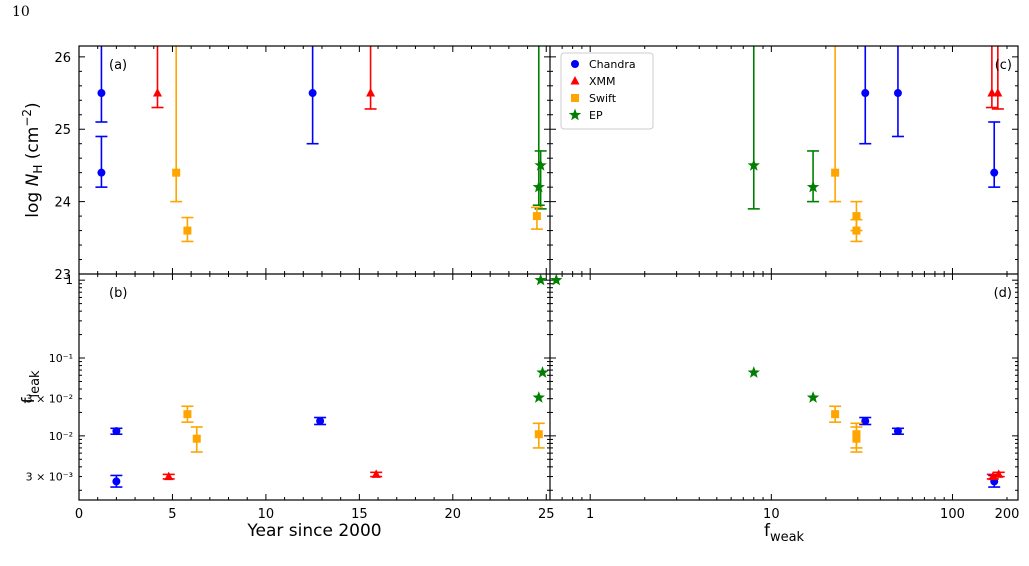 The width and height of the screenshot is (1029, 566). Describe the element at coordinates (1007, 514) in the screenshot. I see `fweak-tick-label: 200` at that location.